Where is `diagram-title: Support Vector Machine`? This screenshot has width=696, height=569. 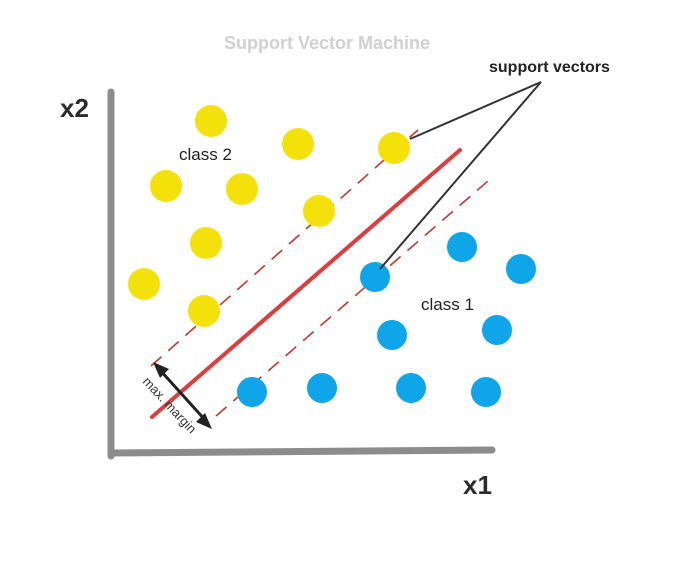
diagram-title: Support Vector Machine is located at coordinates (327, 43).